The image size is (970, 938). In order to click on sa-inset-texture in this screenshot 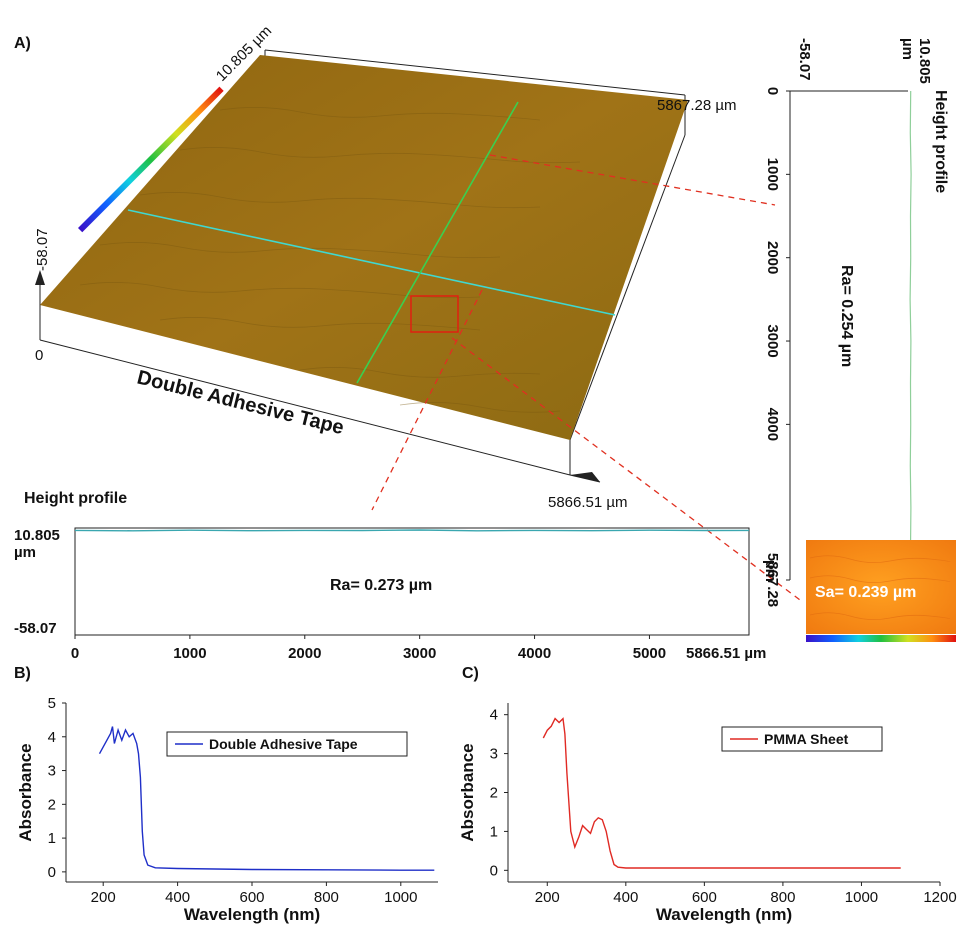, I will do `click(880, 587)`.